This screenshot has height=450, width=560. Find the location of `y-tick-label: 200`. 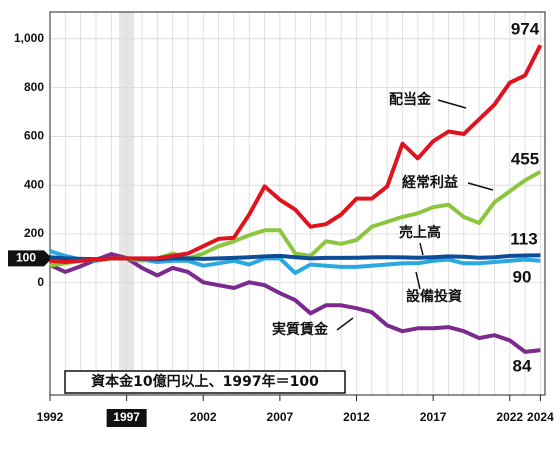

y-tick-label: 200 is located at coordinates (34, 233).